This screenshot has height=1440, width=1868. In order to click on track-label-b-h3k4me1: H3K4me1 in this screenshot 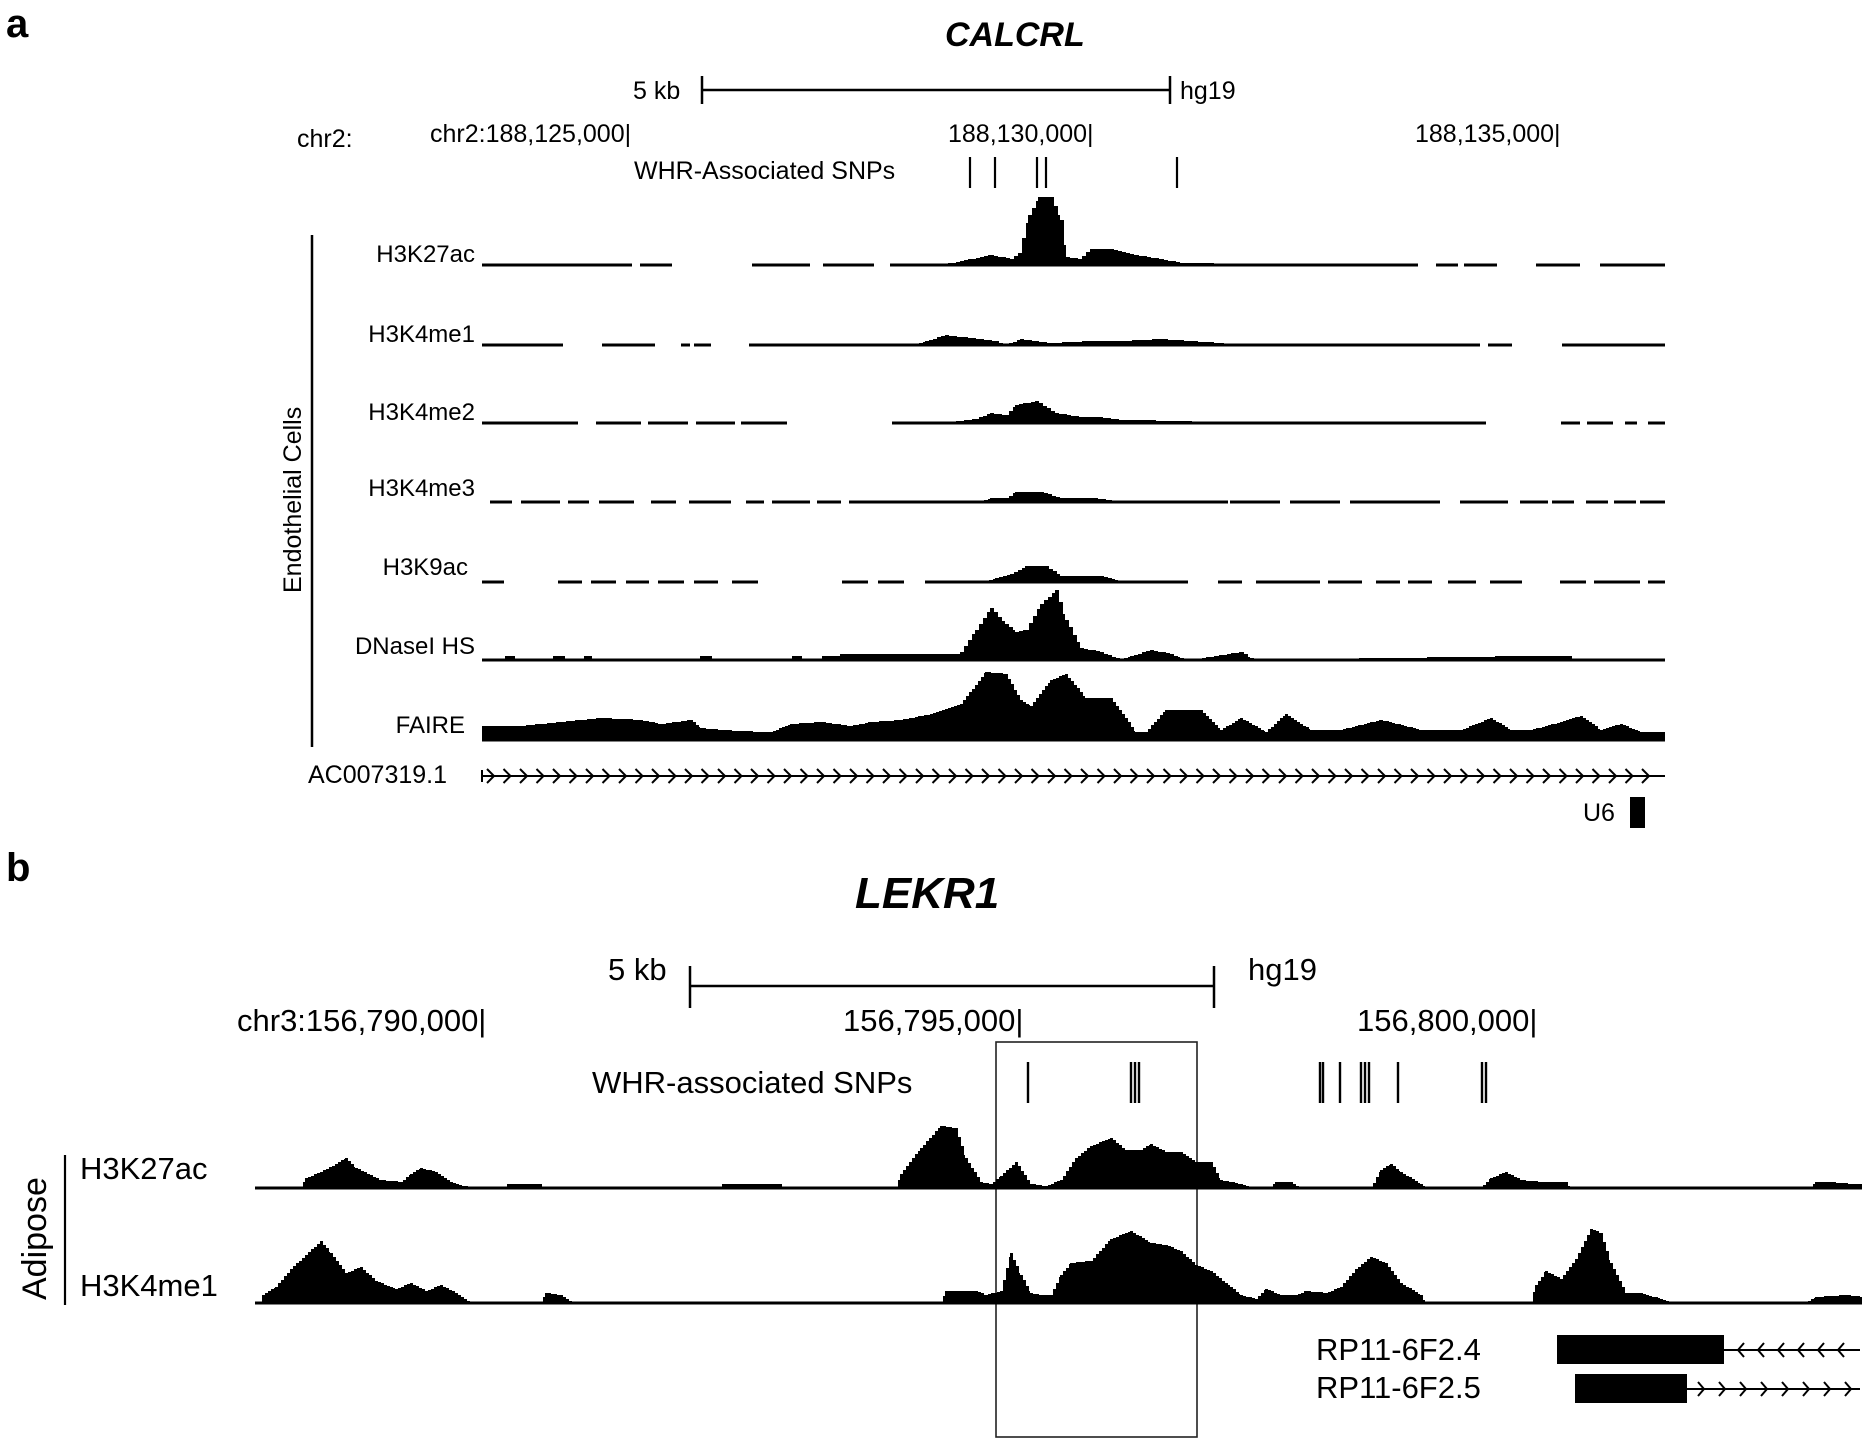, I will do `click(149, 1285)`.